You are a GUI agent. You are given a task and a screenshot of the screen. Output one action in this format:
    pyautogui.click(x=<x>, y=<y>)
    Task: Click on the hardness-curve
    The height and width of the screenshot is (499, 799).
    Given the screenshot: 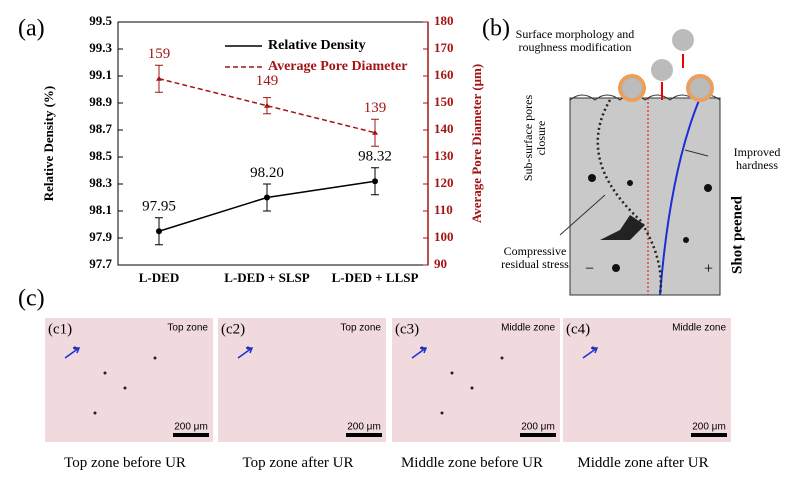 What is the action you would take?
    pyautogui.click(x=680, y=196)
    